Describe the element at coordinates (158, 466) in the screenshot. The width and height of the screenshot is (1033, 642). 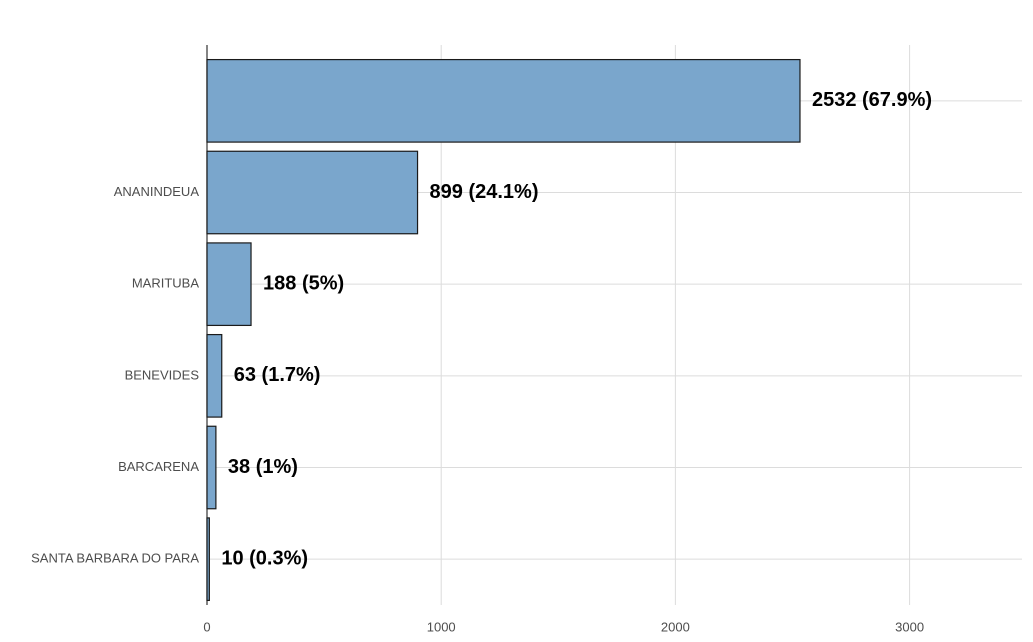
I see `y-tick-label: BARCARENA` at that location.